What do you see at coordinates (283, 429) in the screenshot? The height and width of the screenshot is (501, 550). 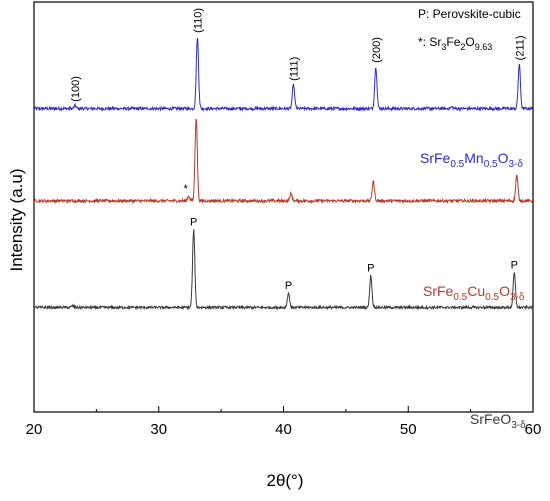 I see `x-tick-label: 40` at bounding box center [283, 429].